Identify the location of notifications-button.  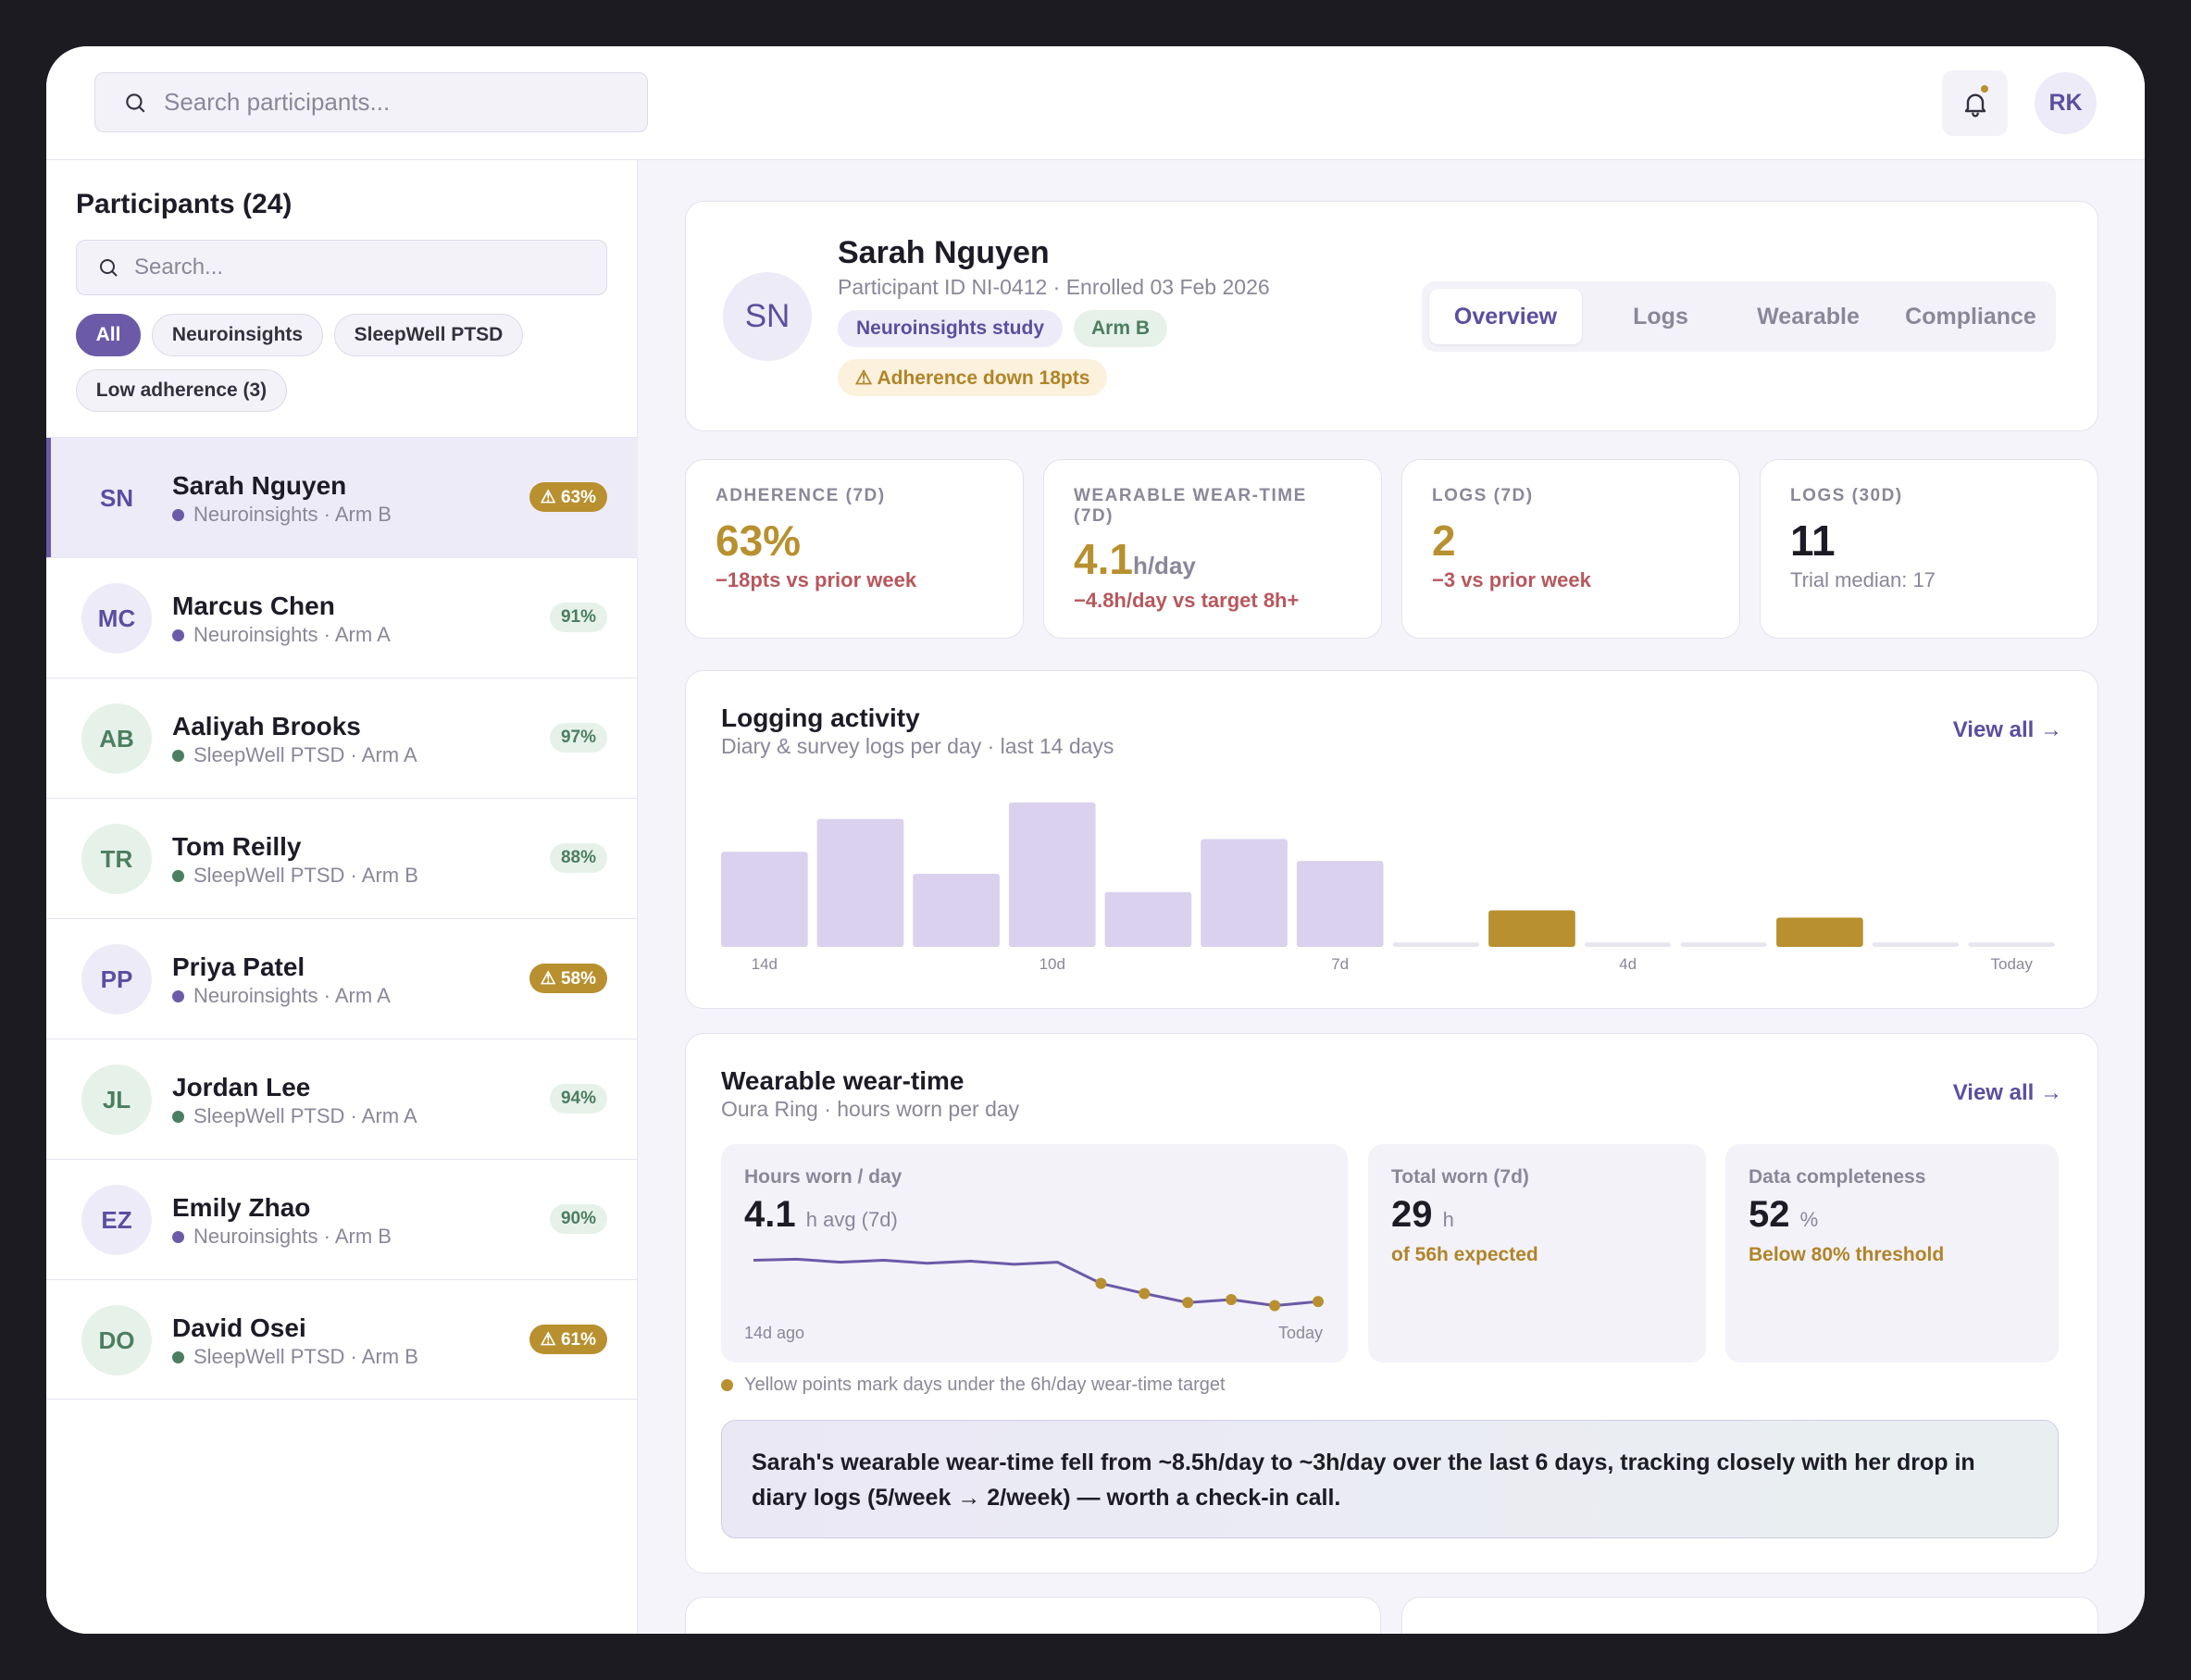
(1975, 103).